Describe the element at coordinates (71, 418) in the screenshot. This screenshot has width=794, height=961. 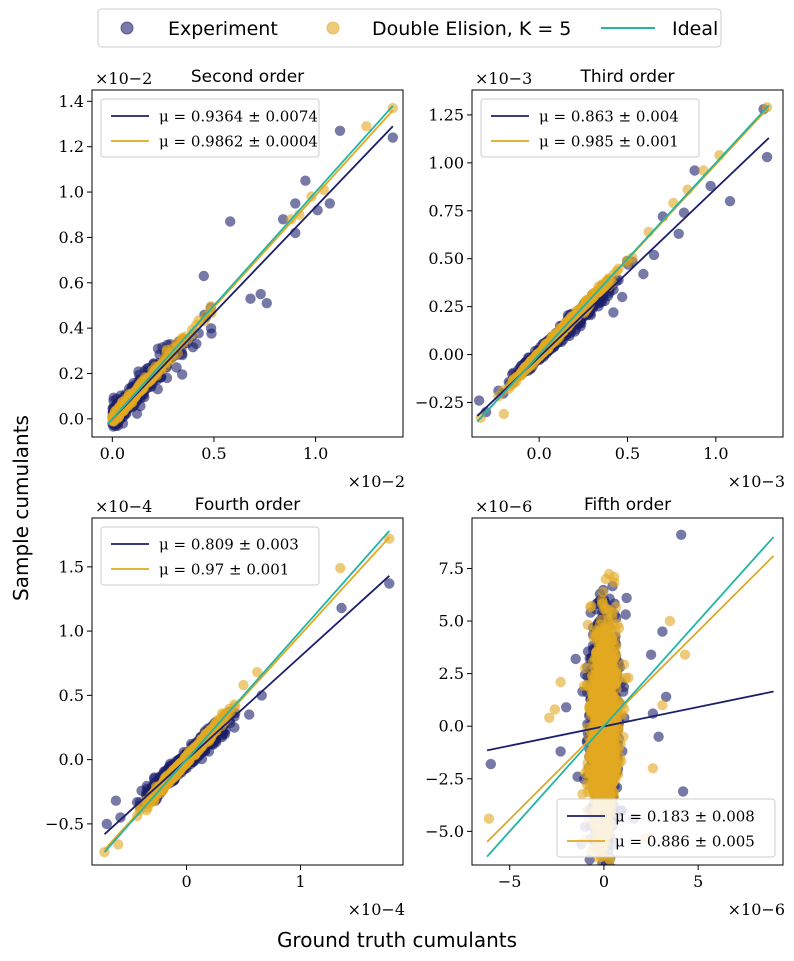
I see `y-tick-label: 0.0` at that location.